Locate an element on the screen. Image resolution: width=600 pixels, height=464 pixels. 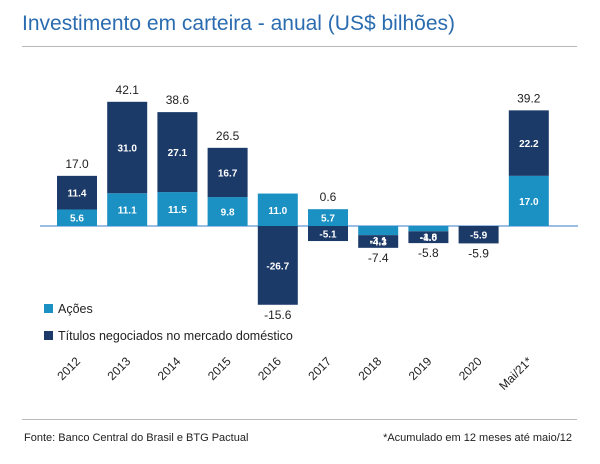
bar-label-titulos: 31.0 is located at coordinates (127, 149).